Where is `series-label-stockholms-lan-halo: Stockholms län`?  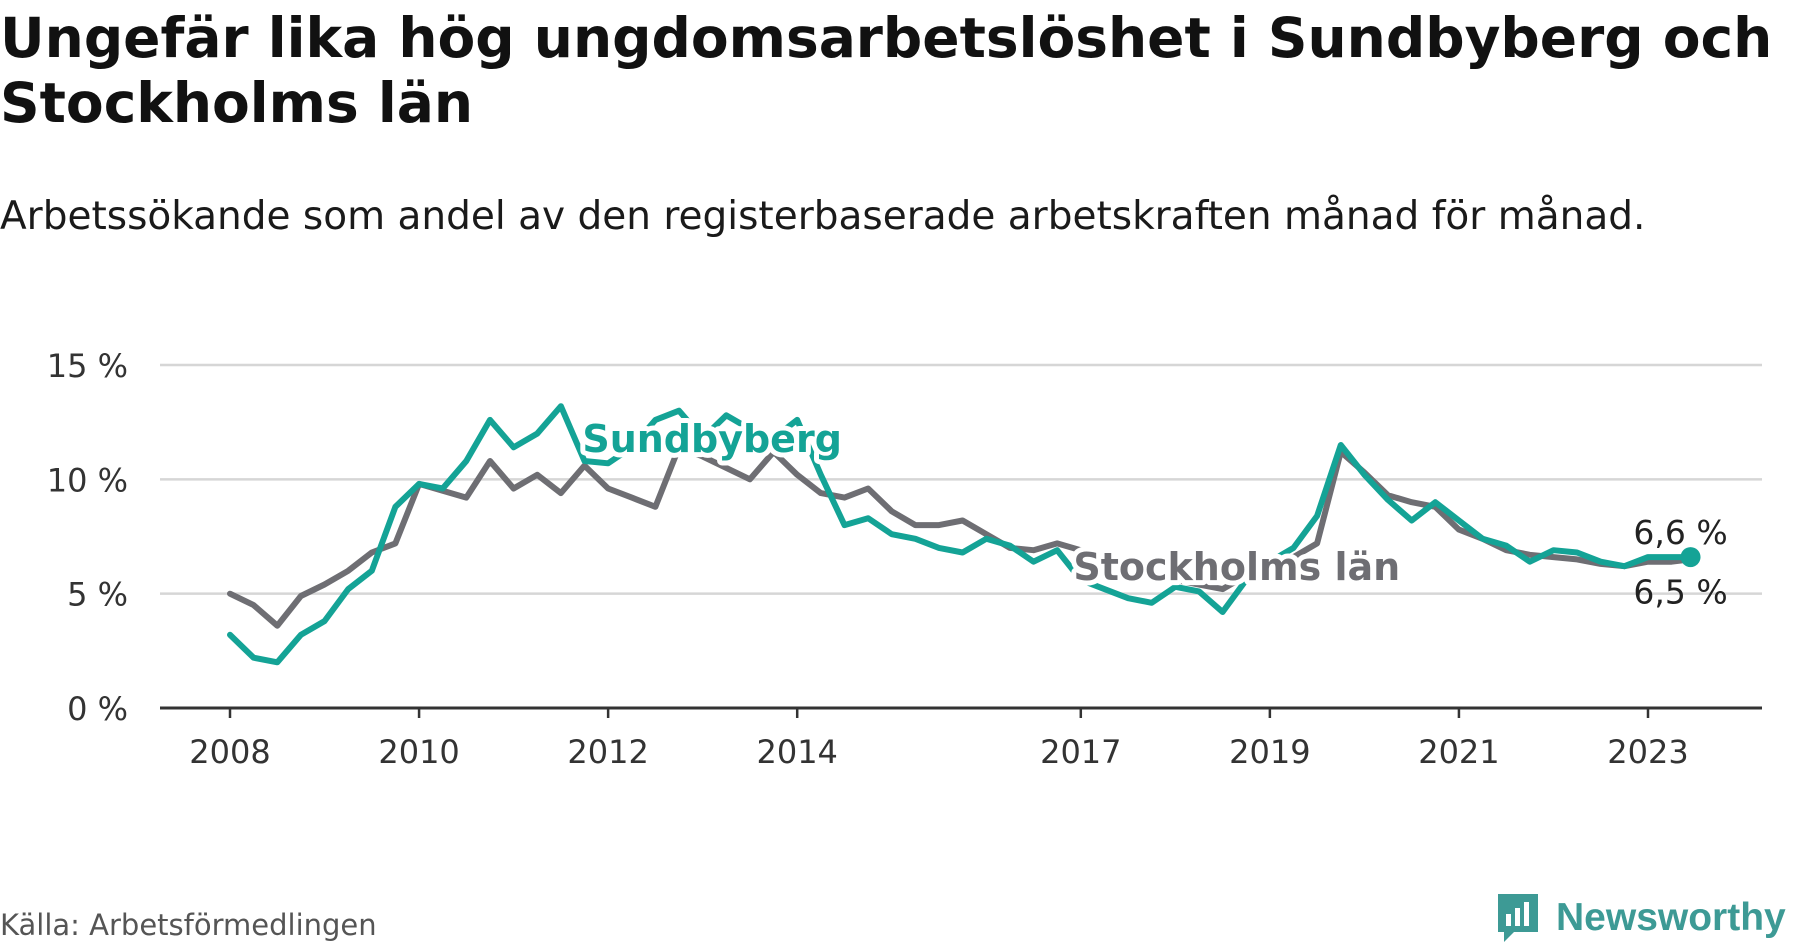
series-label-stockholms-lan-halo: Stockholms län is located at coordinates (1236, 567).